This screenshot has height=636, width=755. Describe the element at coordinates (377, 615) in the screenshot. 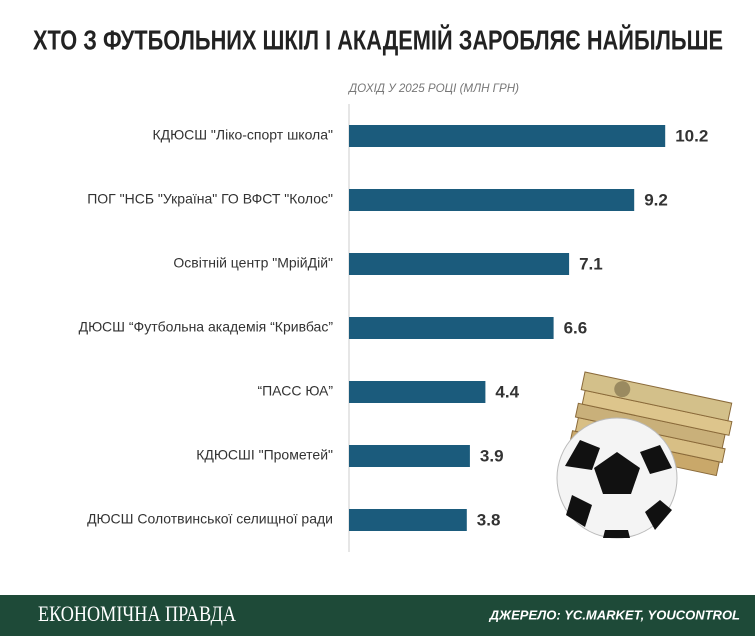

I see `footer-band` at that location.